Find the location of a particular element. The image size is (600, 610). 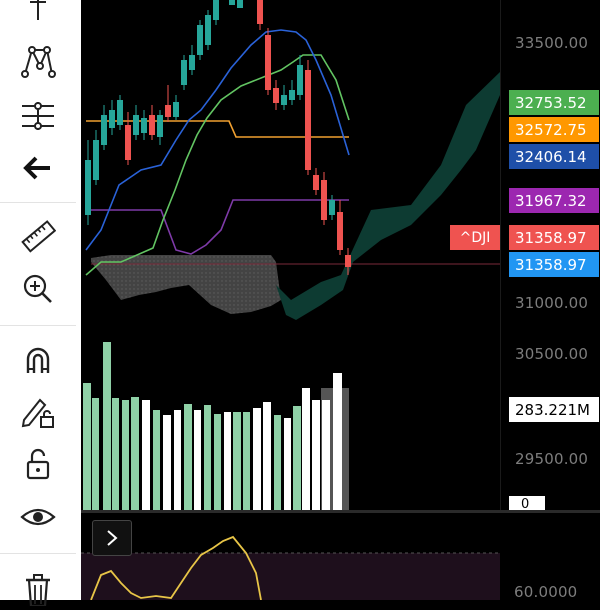

eye-icon is located at coordinates (38, 517).